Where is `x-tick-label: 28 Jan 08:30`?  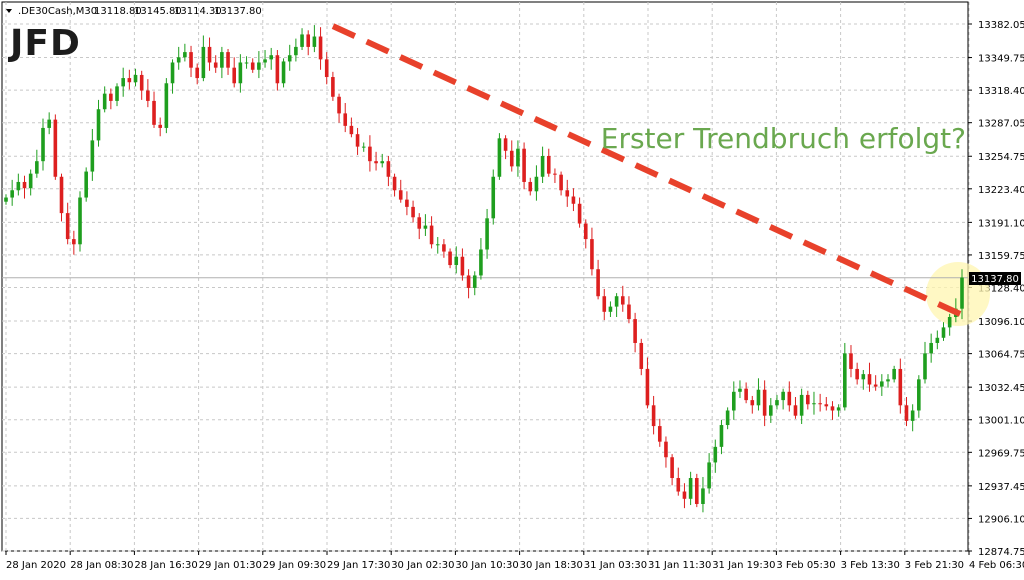
x-tick-label: 28 Jan 08:30 is located at coordinates (101, 565).